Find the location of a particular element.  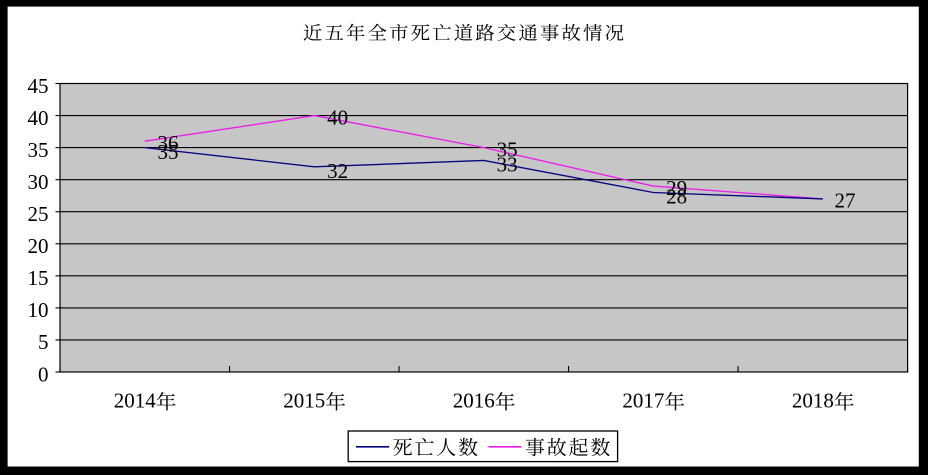

svg-text: 28 is located at coordinates (676, 197).